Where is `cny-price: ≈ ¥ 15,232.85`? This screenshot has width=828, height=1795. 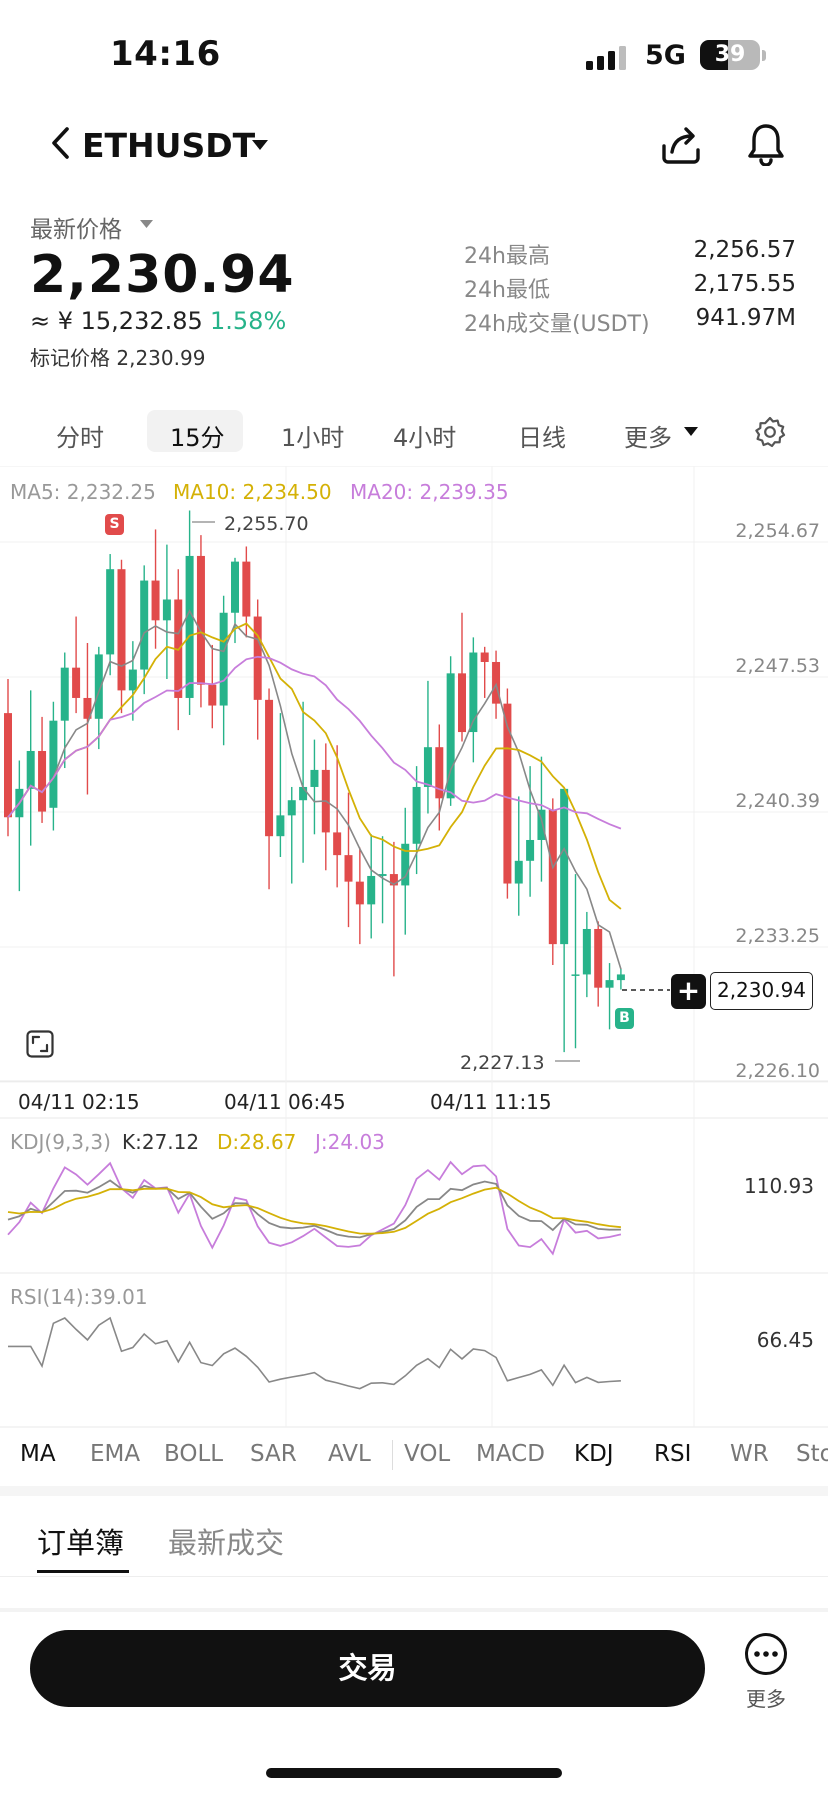 cny-price: ≈ ¥ 15,232.85 is located at coordinates (116, 321).